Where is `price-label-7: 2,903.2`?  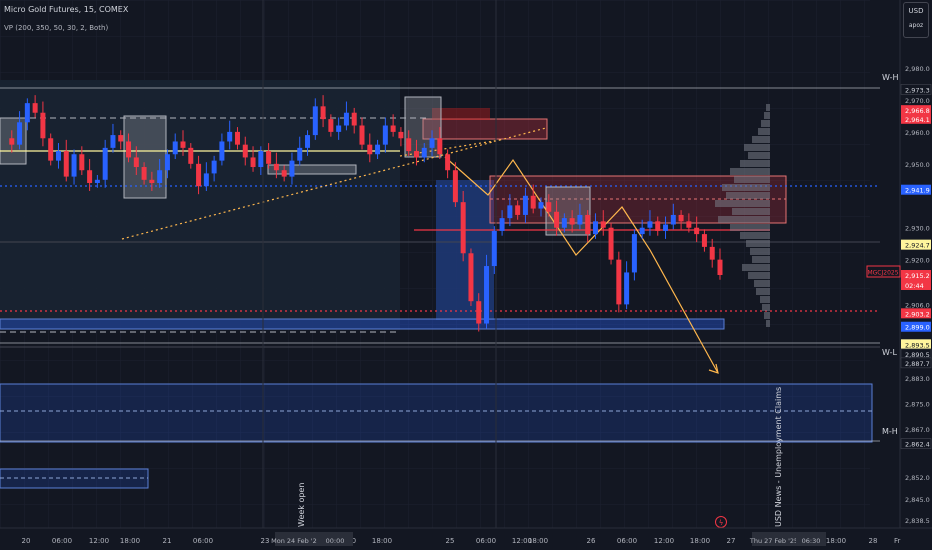
price-label-7: 2,903.2 is located at coordinates (917, 314).